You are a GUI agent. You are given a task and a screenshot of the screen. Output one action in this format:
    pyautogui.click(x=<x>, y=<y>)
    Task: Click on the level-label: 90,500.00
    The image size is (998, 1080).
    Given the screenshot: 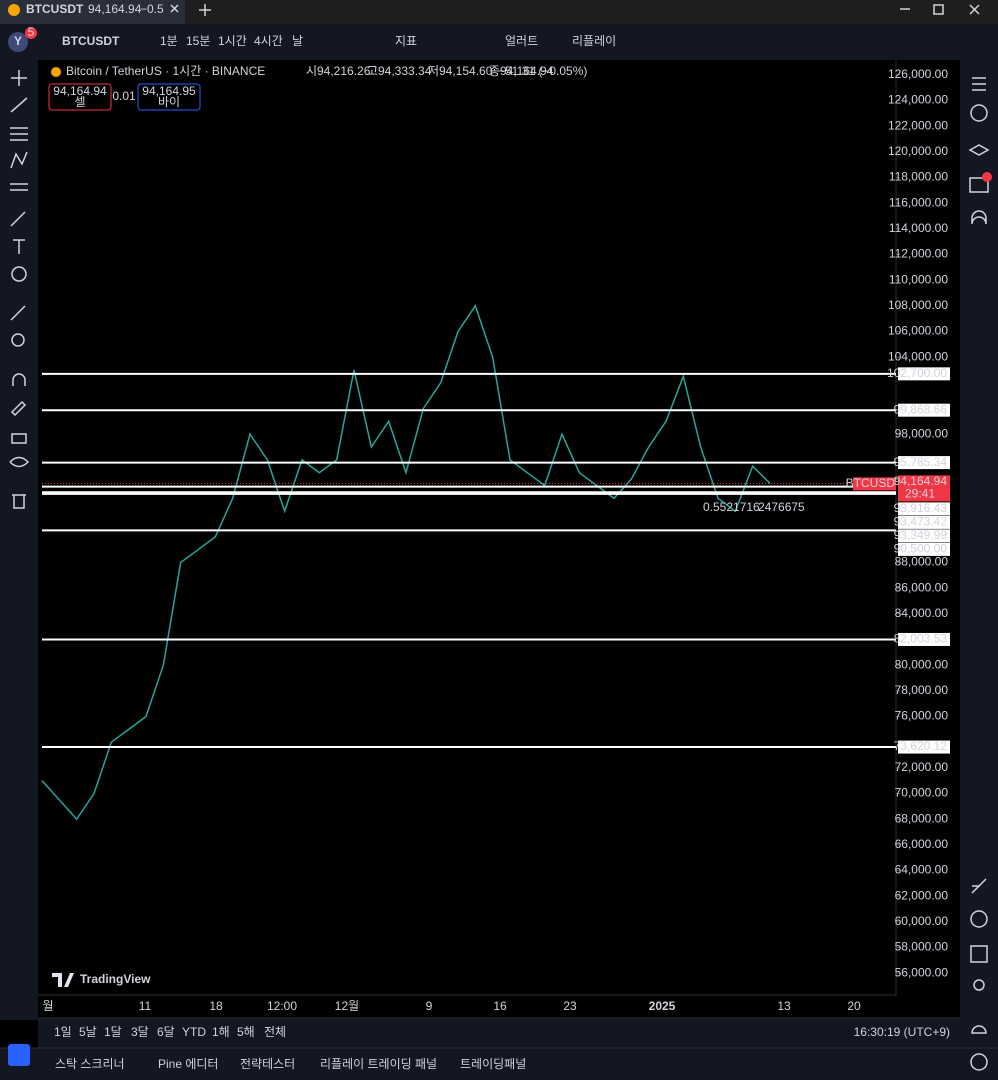 What is the action you would take?
    pyautogui.click(x=921, y=549)
    